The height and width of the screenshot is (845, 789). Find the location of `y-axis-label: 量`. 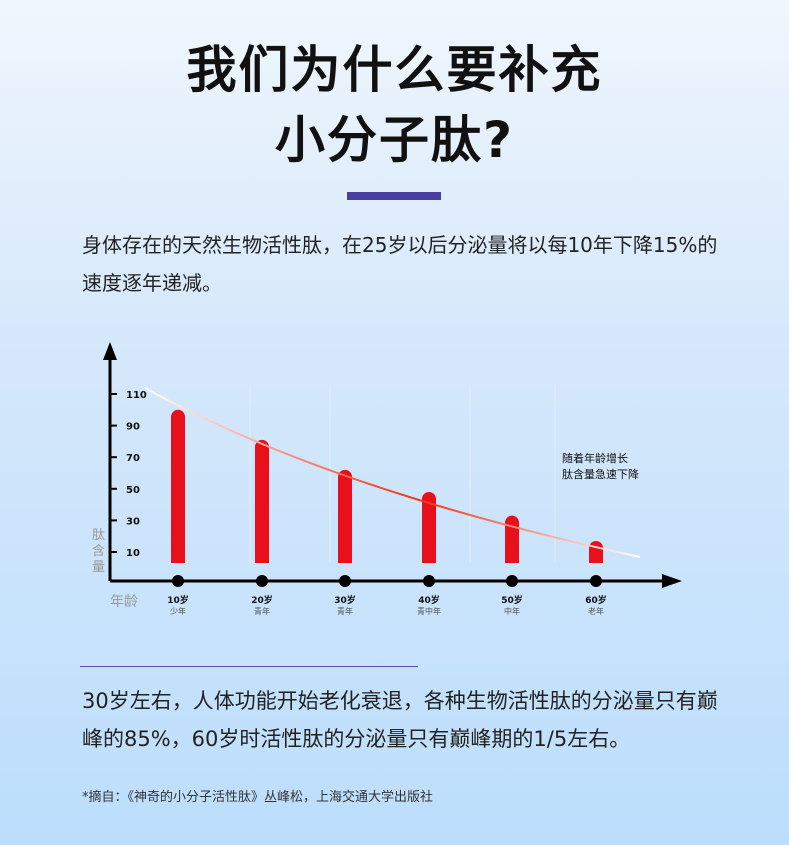

y-axis-label: 量 is located at coordinates (98, 567).